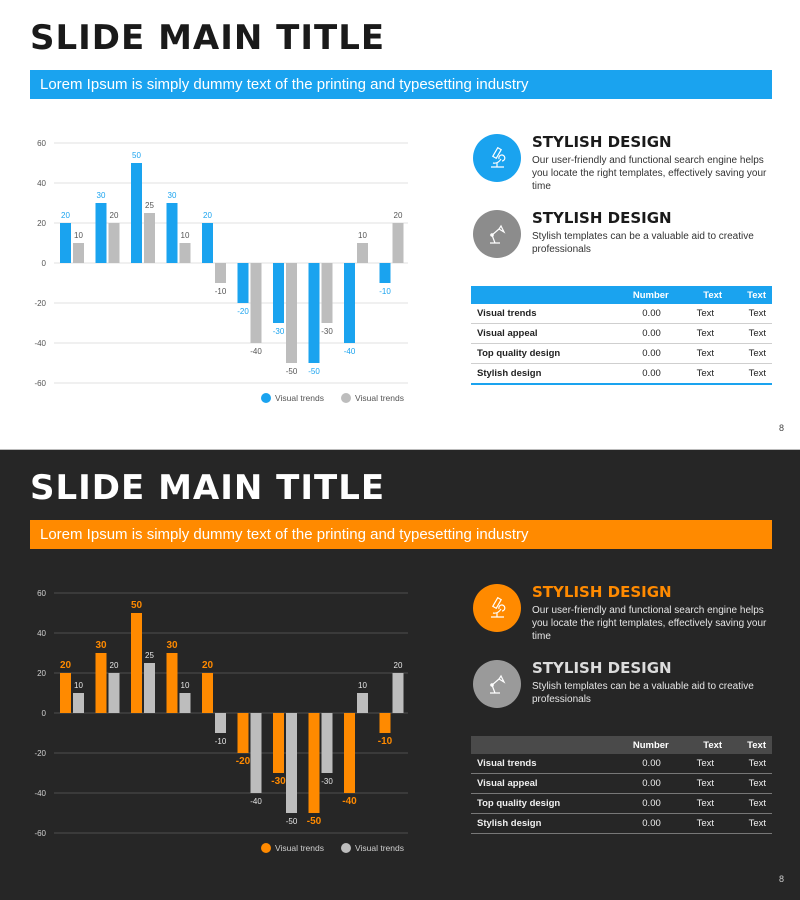  What do you see at coordinates (243, 311) in the screenshot?
I see `data-label: -20` at bounding box center [243, 311].